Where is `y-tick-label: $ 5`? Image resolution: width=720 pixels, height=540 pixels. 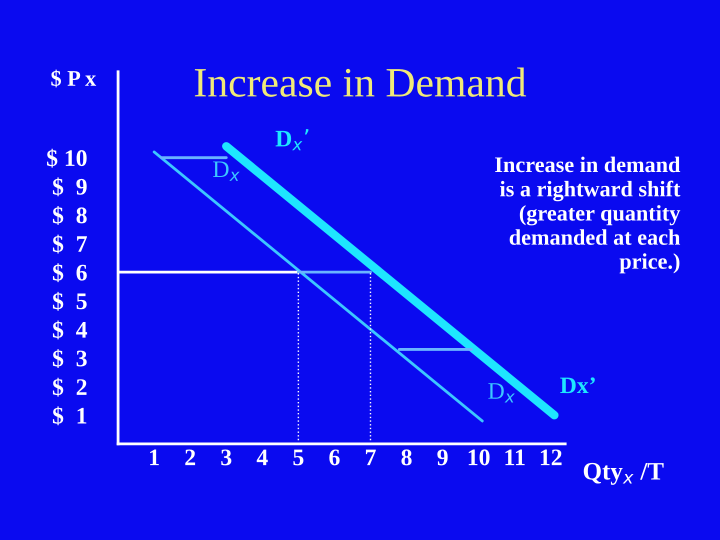 y-tick-label: $ 5 is located at coordinates (69, 301).